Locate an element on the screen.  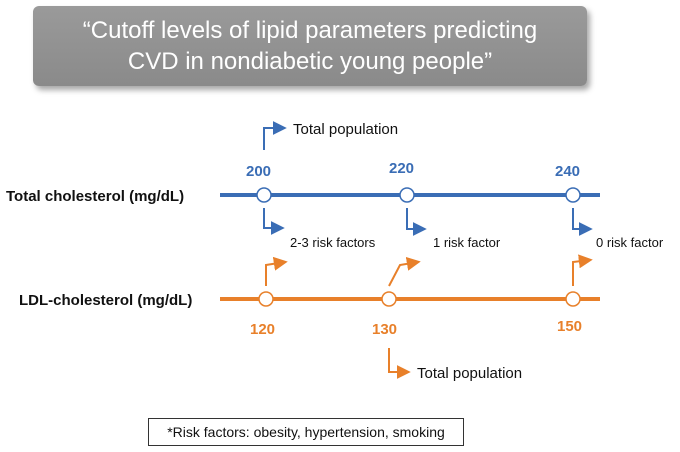
ldl-130-below-label: Total population is located at coordinates (469, 373).